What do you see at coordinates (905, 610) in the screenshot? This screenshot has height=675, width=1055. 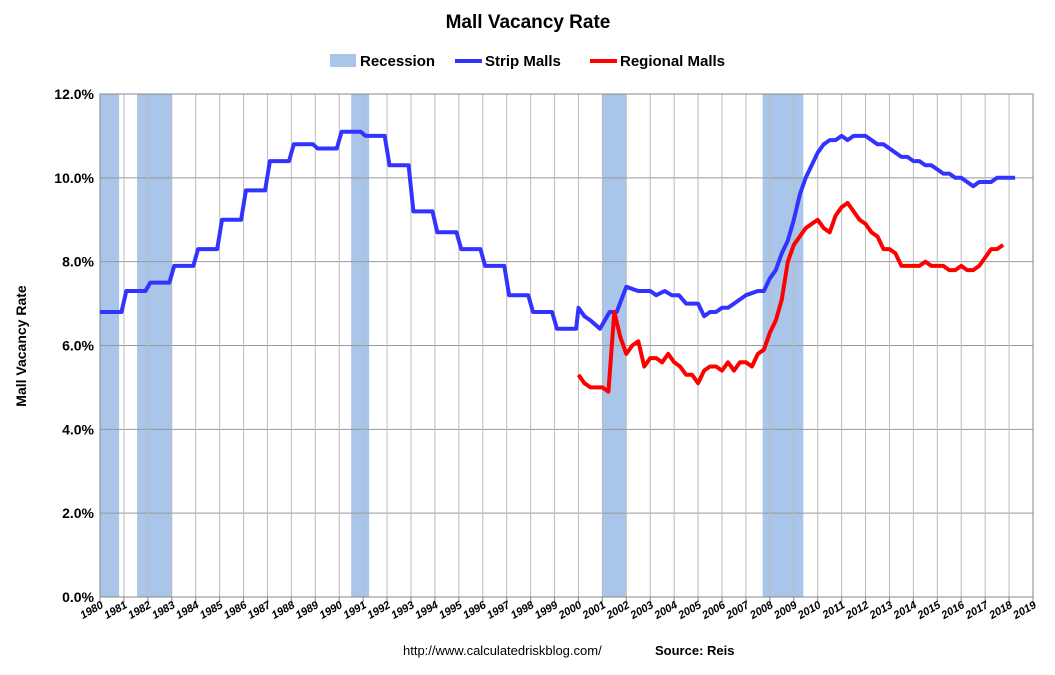 I see `x-tick-label: 2014` at bounding box center [905, 610].